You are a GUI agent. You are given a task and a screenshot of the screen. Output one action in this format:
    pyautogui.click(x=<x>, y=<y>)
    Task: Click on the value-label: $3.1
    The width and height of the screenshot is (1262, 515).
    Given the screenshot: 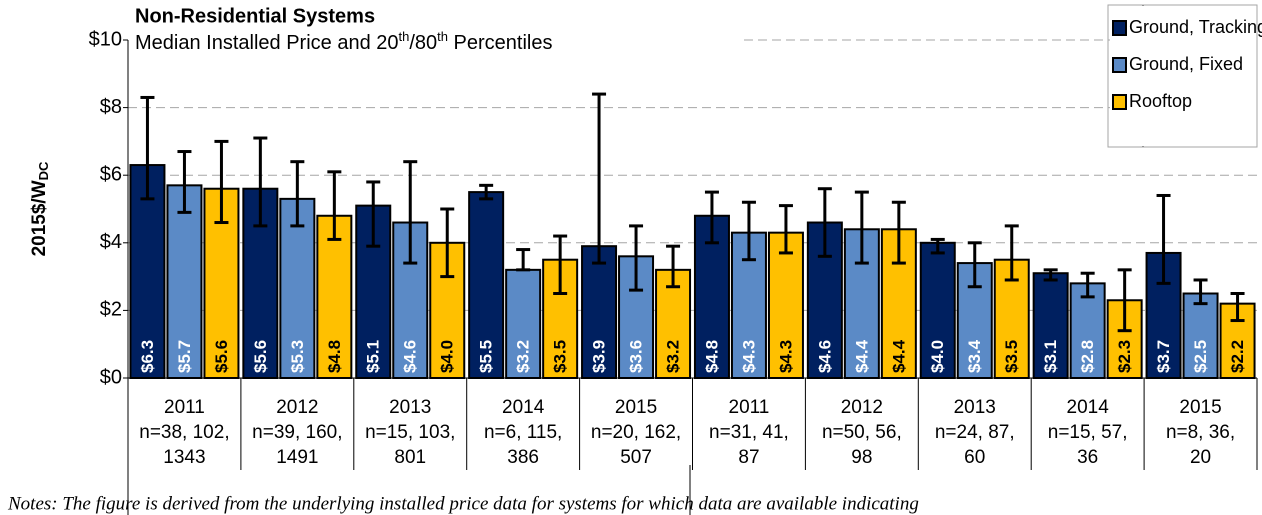 What is the action you would take?
    pyautogui.click(x=1050, y=356)
    